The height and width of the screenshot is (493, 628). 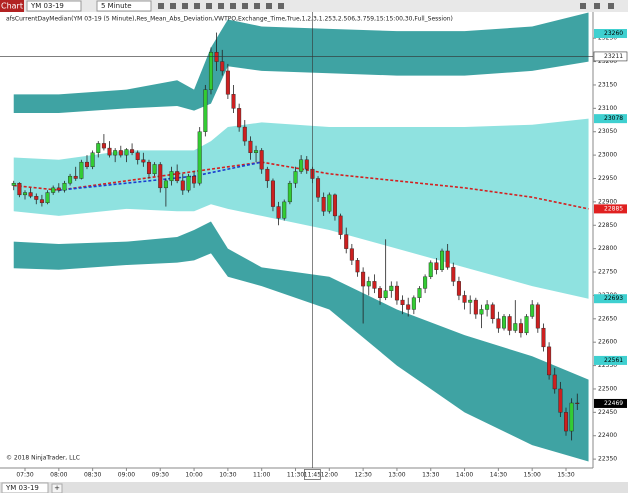 What do you see at coordinates (464, 475) in the screenshot?
I see `x-tick-label: 14:00` at bounding box center [464, 475].